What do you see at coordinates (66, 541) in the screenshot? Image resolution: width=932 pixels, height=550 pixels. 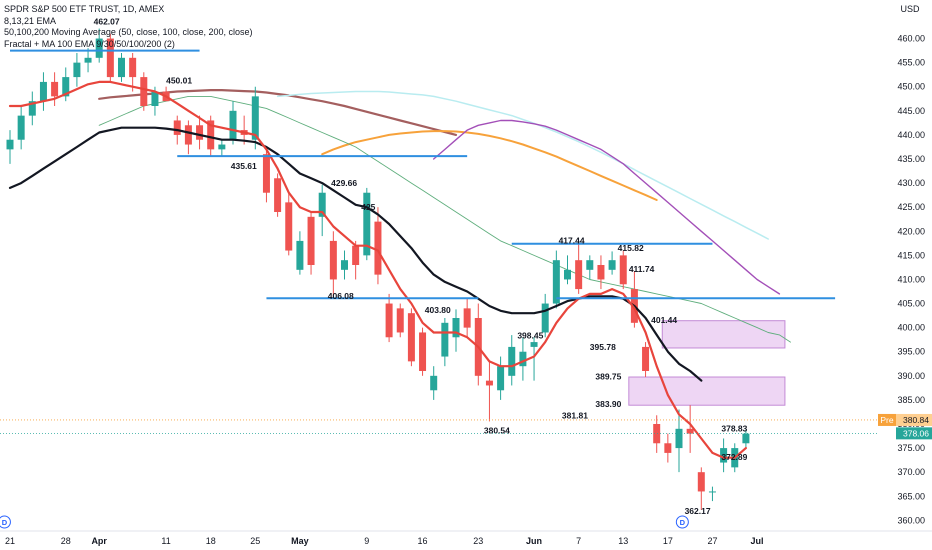 I see `time-tick-label: 28` at bounding box center [66, 541].